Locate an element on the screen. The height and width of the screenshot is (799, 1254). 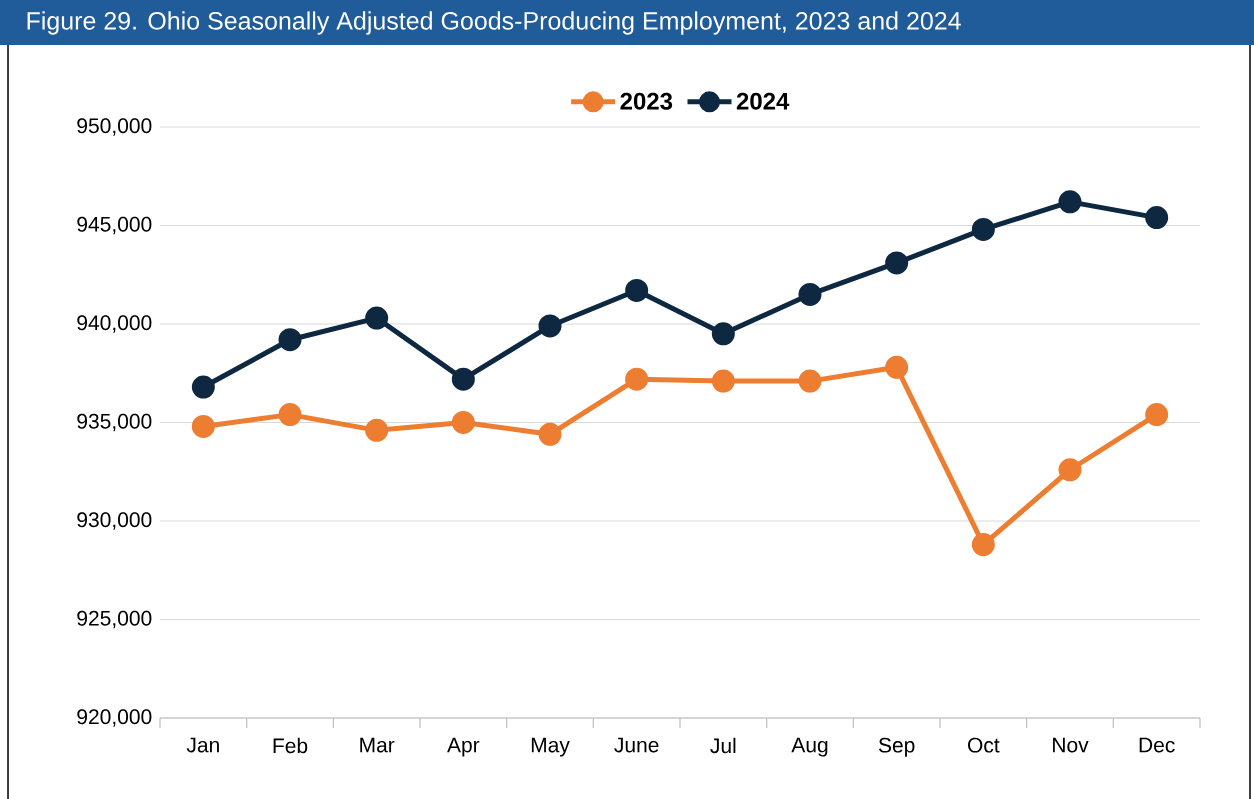
y-tick-label: 950,000 is located at coordinates (114, 127).